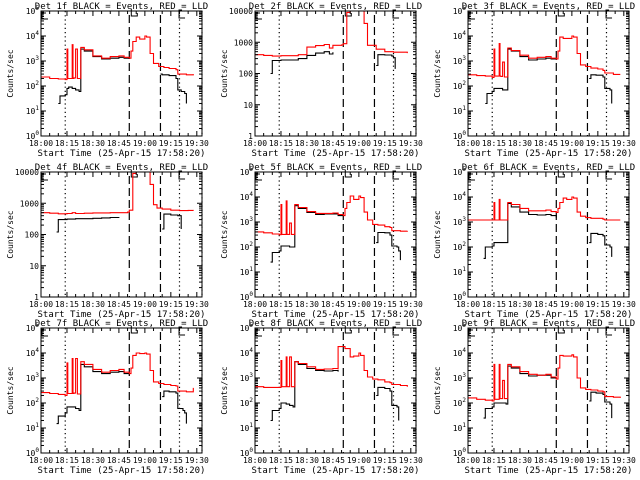 Image resolution: width=640 pixels, height=480 pixels. What do you see at coordinates (335, 324) in the screenshot?
I see `panel-title: Det 8f BLACK = Events, RED = LLD` at bounding box center [335, 324].